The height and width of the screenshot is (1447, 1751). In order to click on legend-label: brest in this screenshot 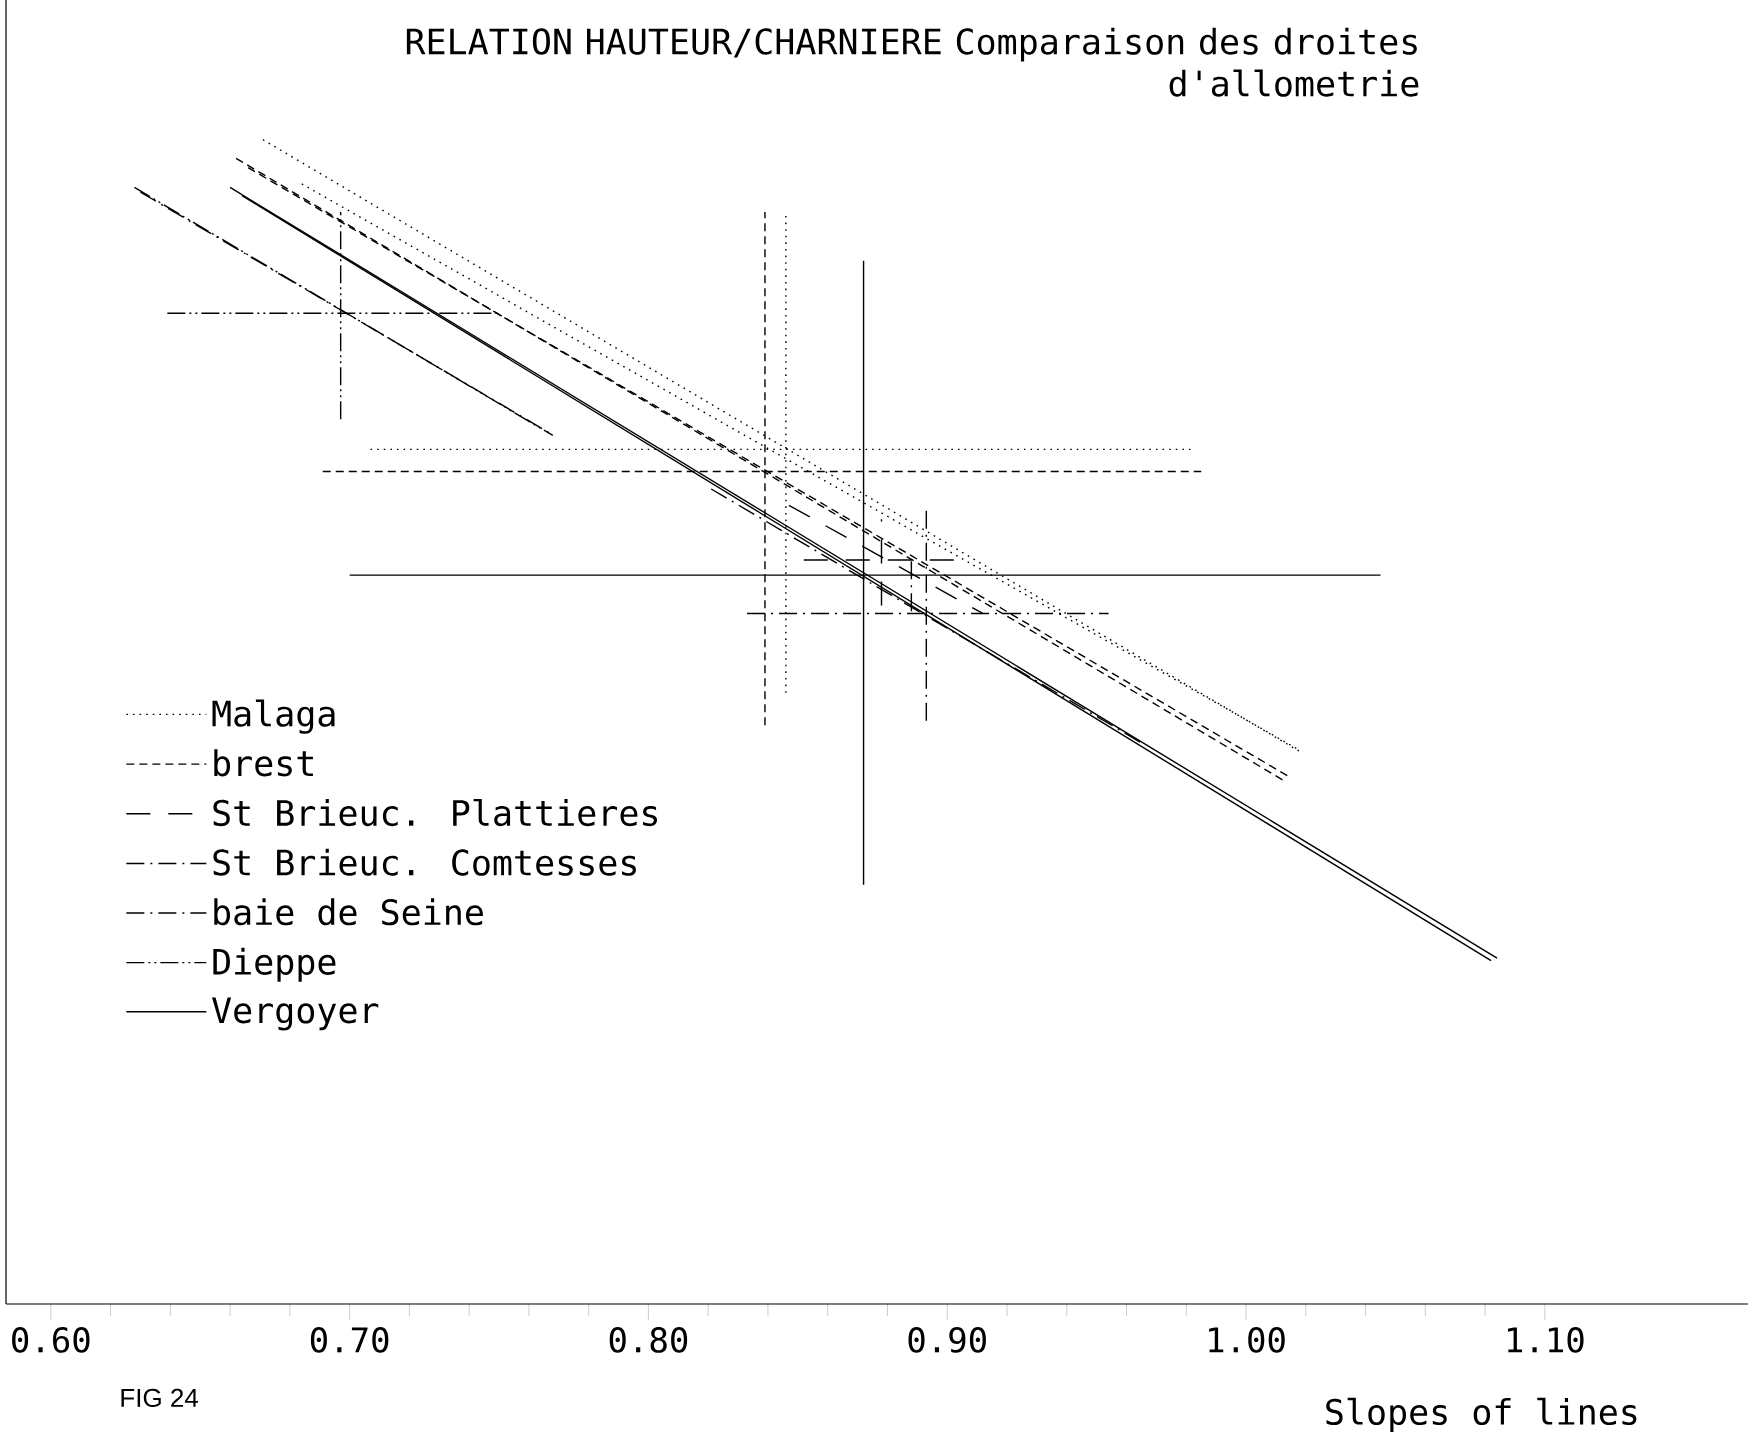, I will do `click(263, 763)`.